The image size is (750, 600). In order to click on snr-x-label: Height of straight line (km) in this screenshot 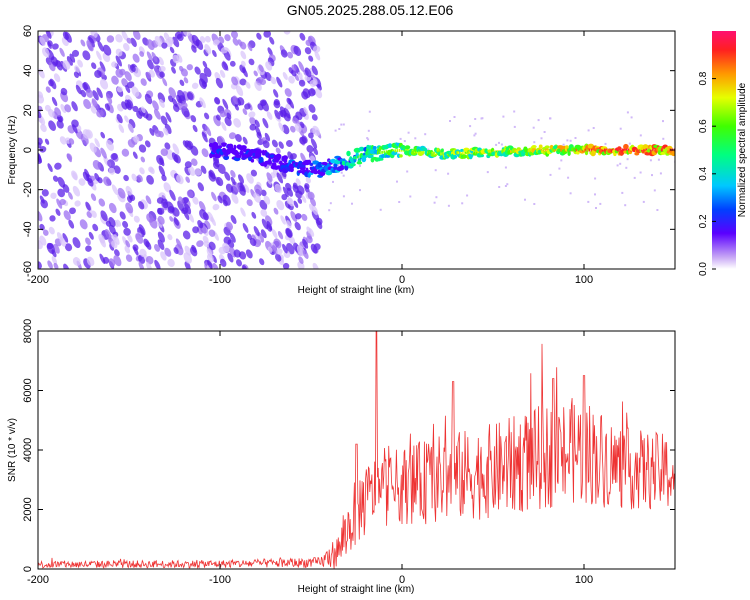, I will do `click(356, 589)`.